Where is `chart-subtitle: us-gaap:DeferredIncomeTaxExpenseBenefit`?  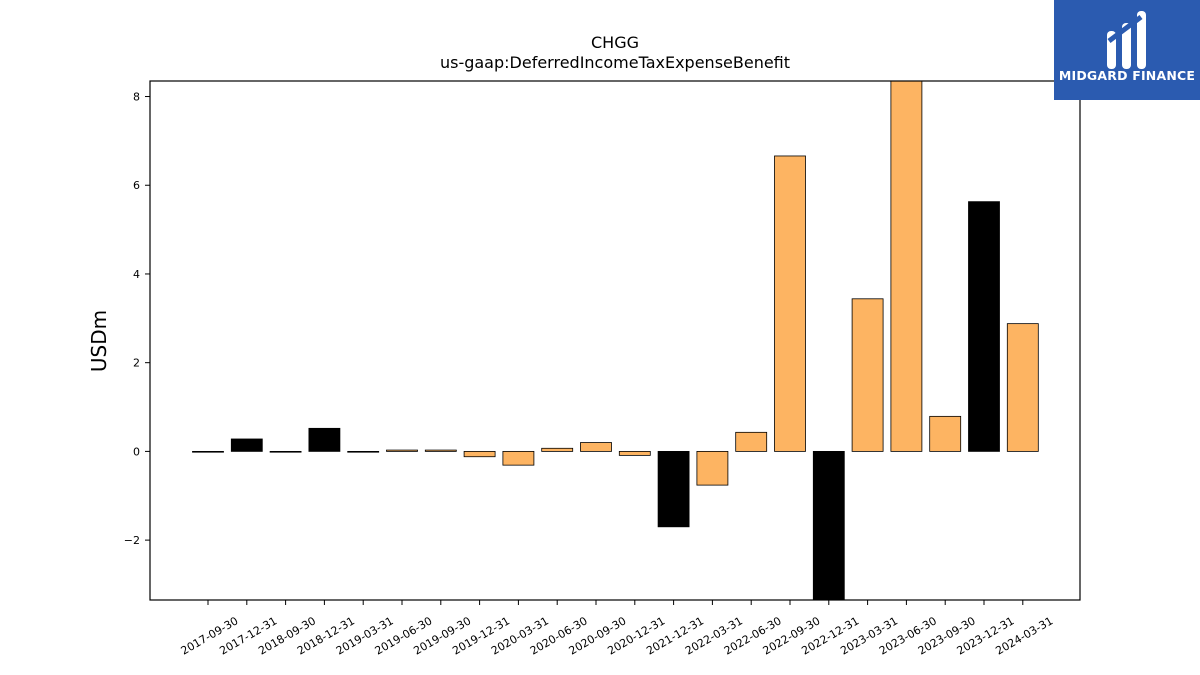 chart-subtitle: us-gaap:DeferredIncomeTaxExpenseBenefit is located at coordinates (615, 62).